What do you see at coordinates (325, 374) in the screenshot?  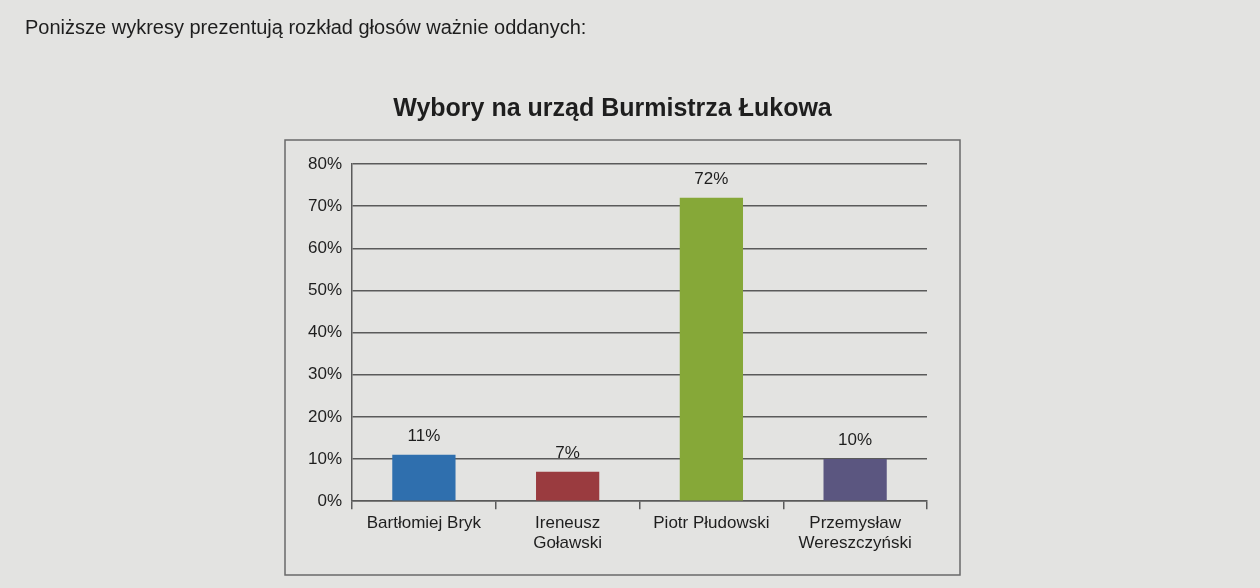 I see `y-tick-label: 30%` at bounding box center [325, 374].